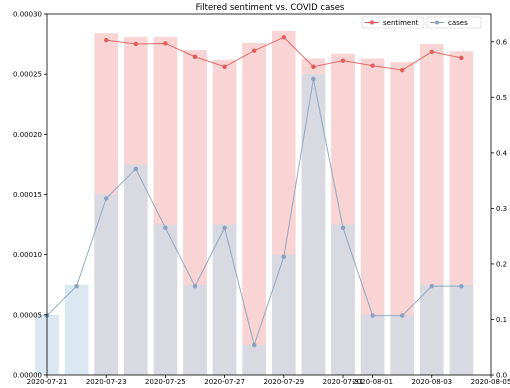  I want to click on legend-label-sentiment: sentiment, so click(401, 23).